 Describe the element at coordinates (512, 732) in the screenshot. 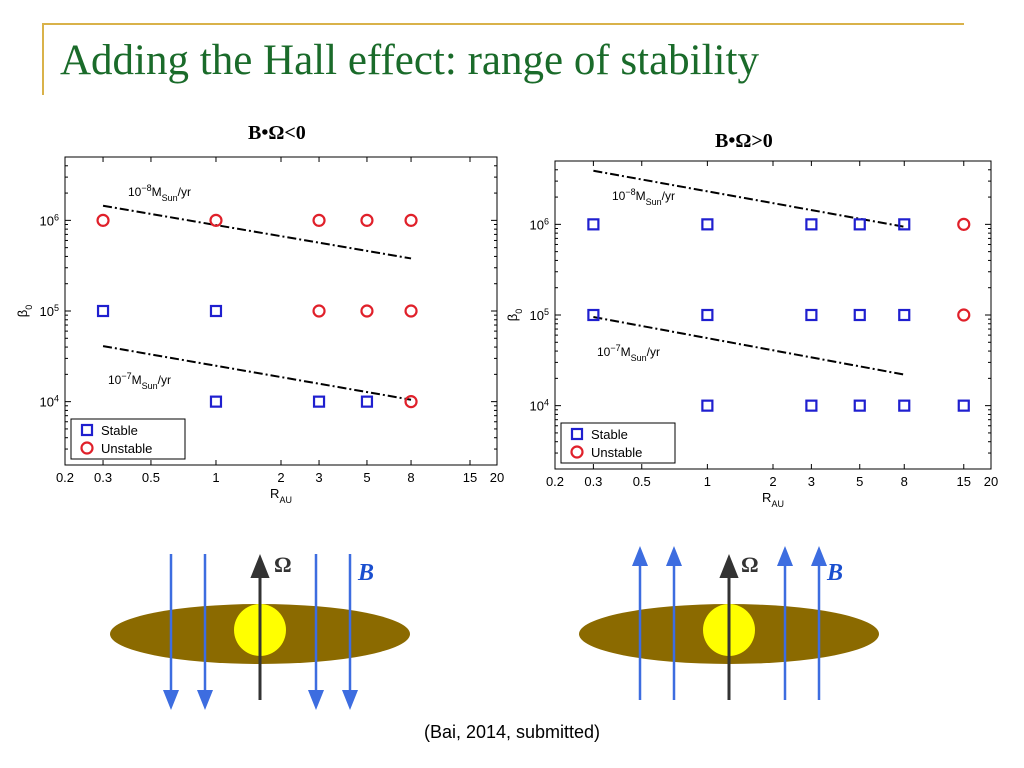

I see `citation-caption: (Bai, 2014, submitted)` at that location.